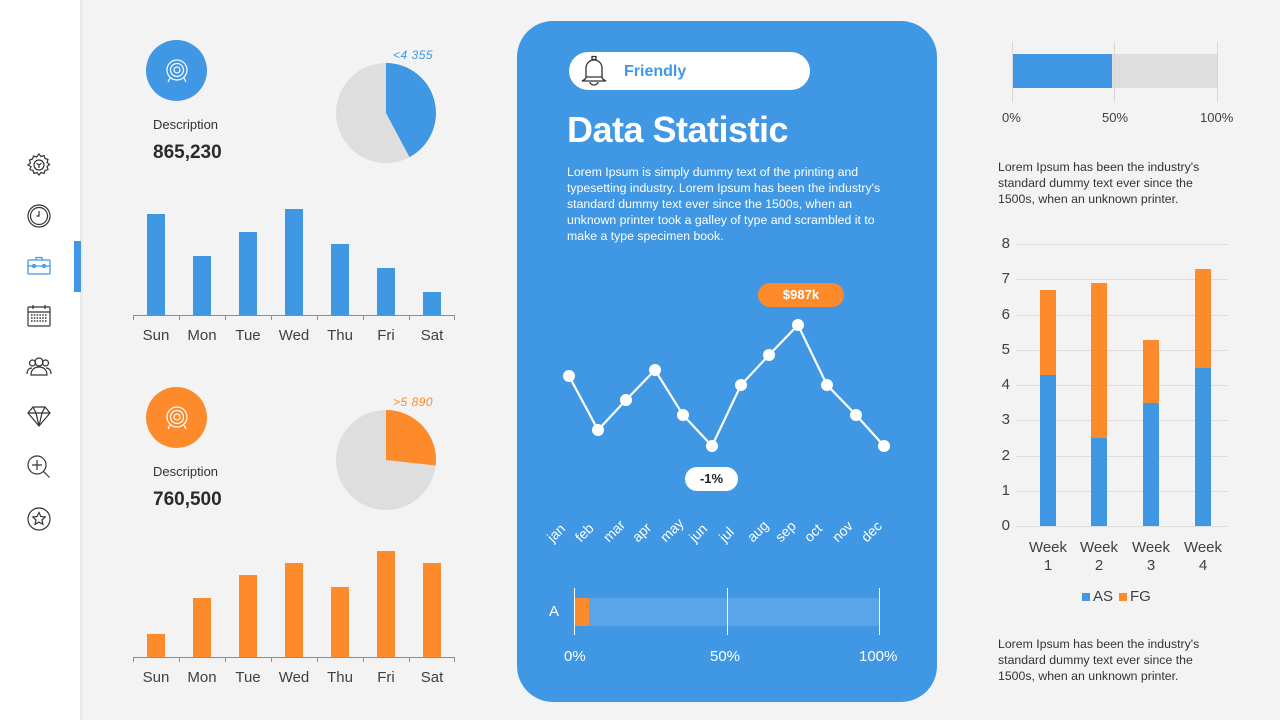 This screenshot has width=1280, height=720. What do you see at coordinates (386, 113) in the screenshot?
I see `pie-chart-blue` at bounding box center [386, 113].